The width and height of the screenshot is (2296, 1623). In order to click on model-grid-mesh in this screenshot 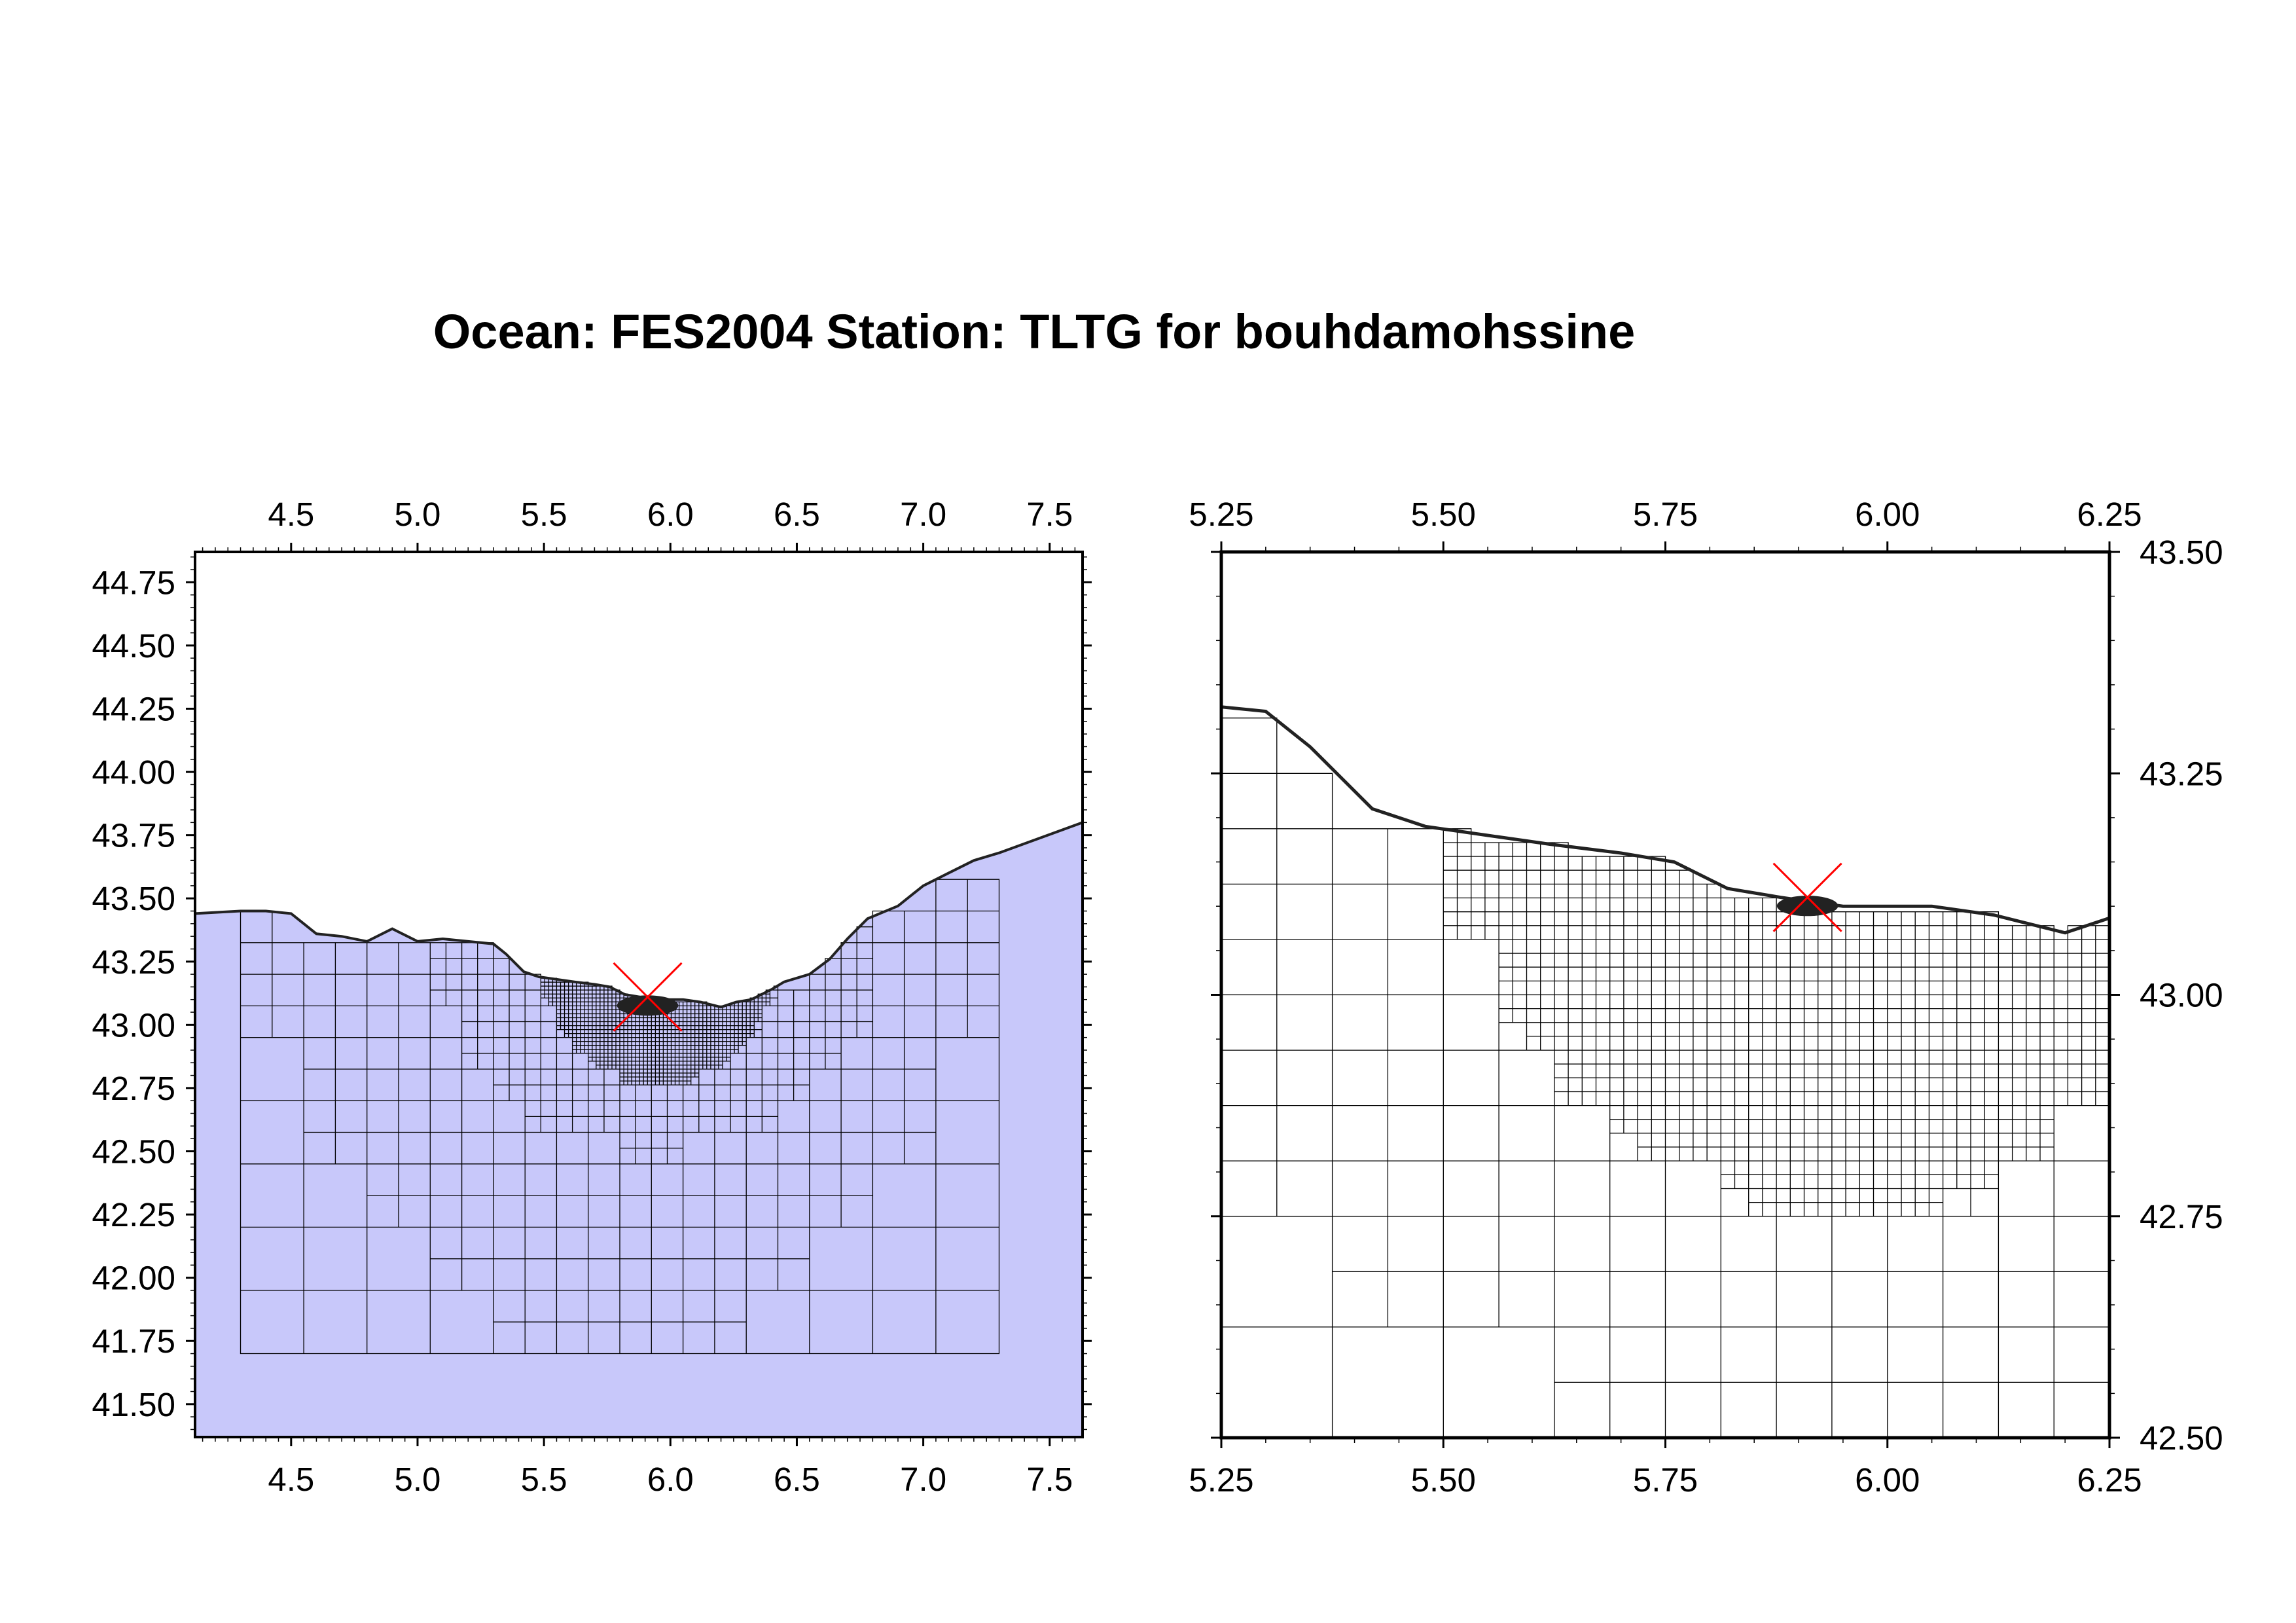, I will do `click(620, 1117)`.